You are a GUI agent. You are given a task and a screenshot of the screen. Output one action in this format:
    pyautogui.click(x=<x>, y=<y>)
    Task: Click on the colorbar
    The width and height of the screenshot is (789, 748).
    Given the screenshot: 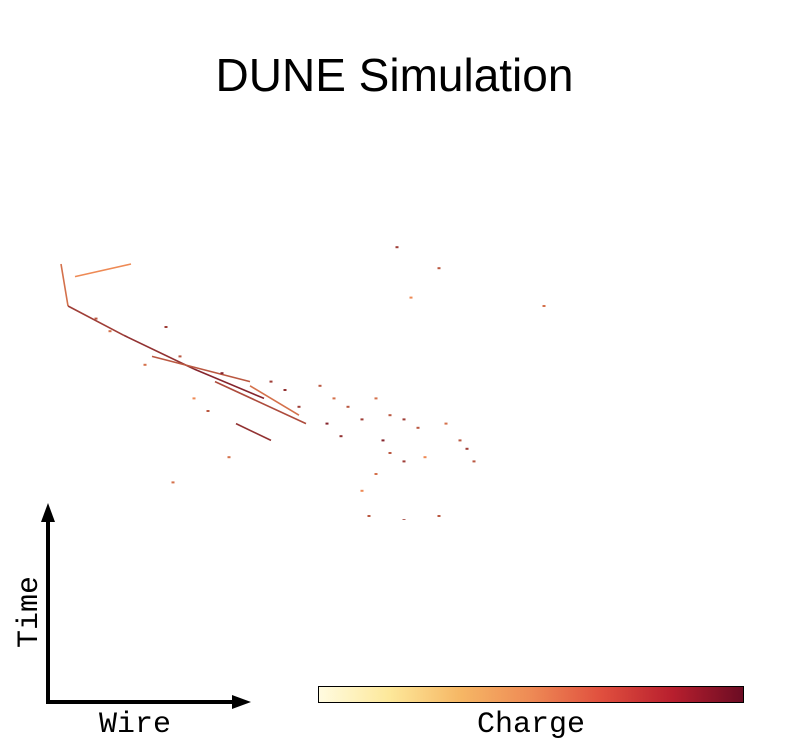 What is the action you would take?
    pyautogui.click(x=531, y=694)
    